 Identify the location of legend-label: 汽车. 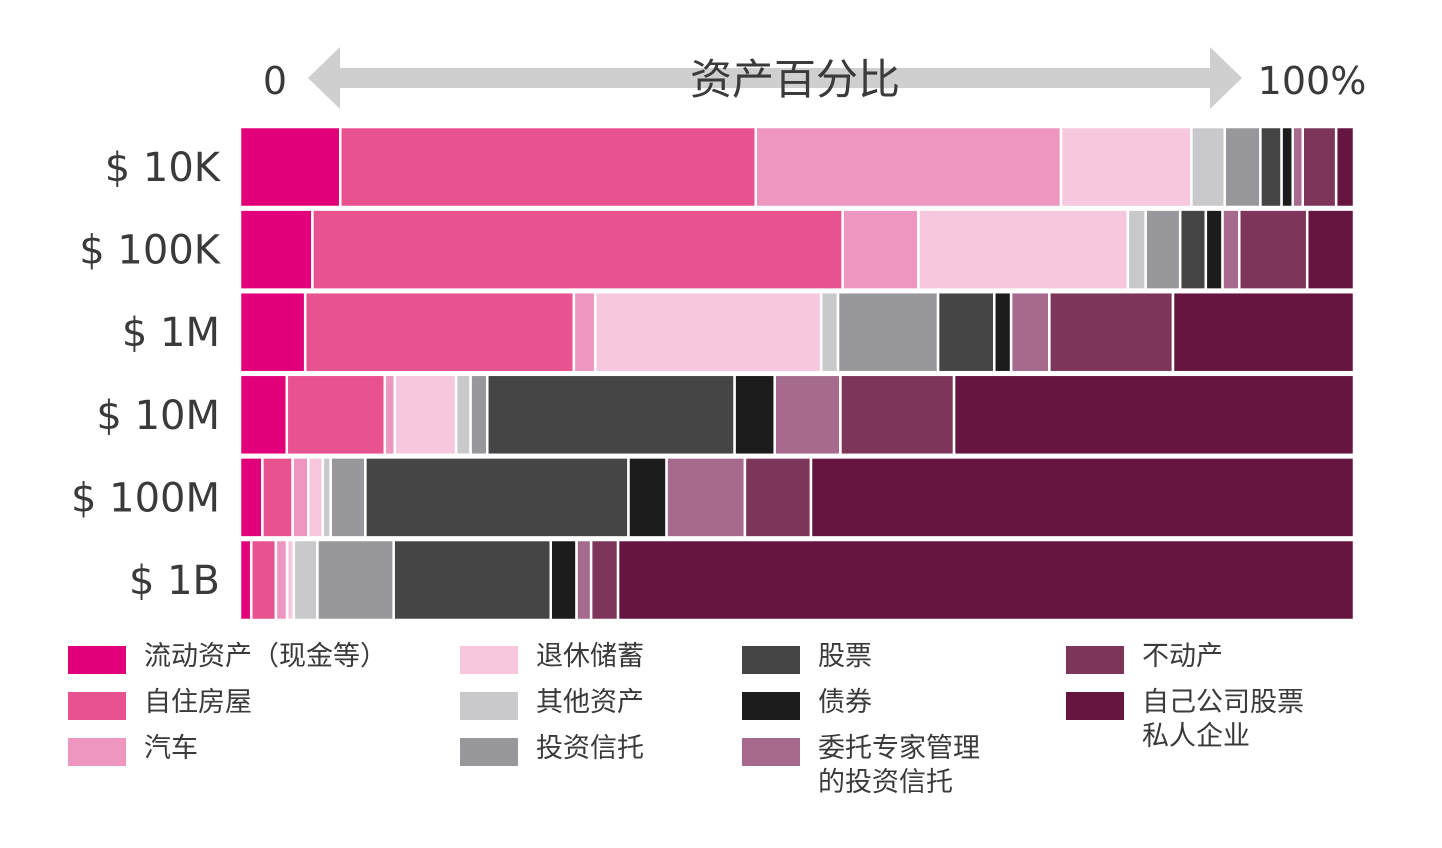
(171, 749).